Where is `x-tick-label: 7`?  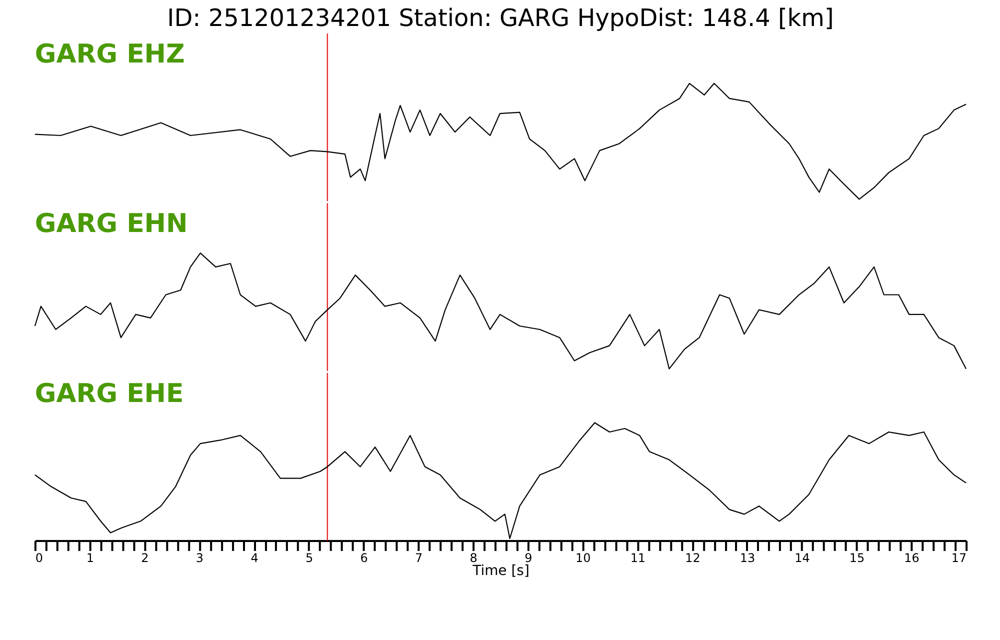
x-tick-label: 7 is located at coordinates (419, 557).